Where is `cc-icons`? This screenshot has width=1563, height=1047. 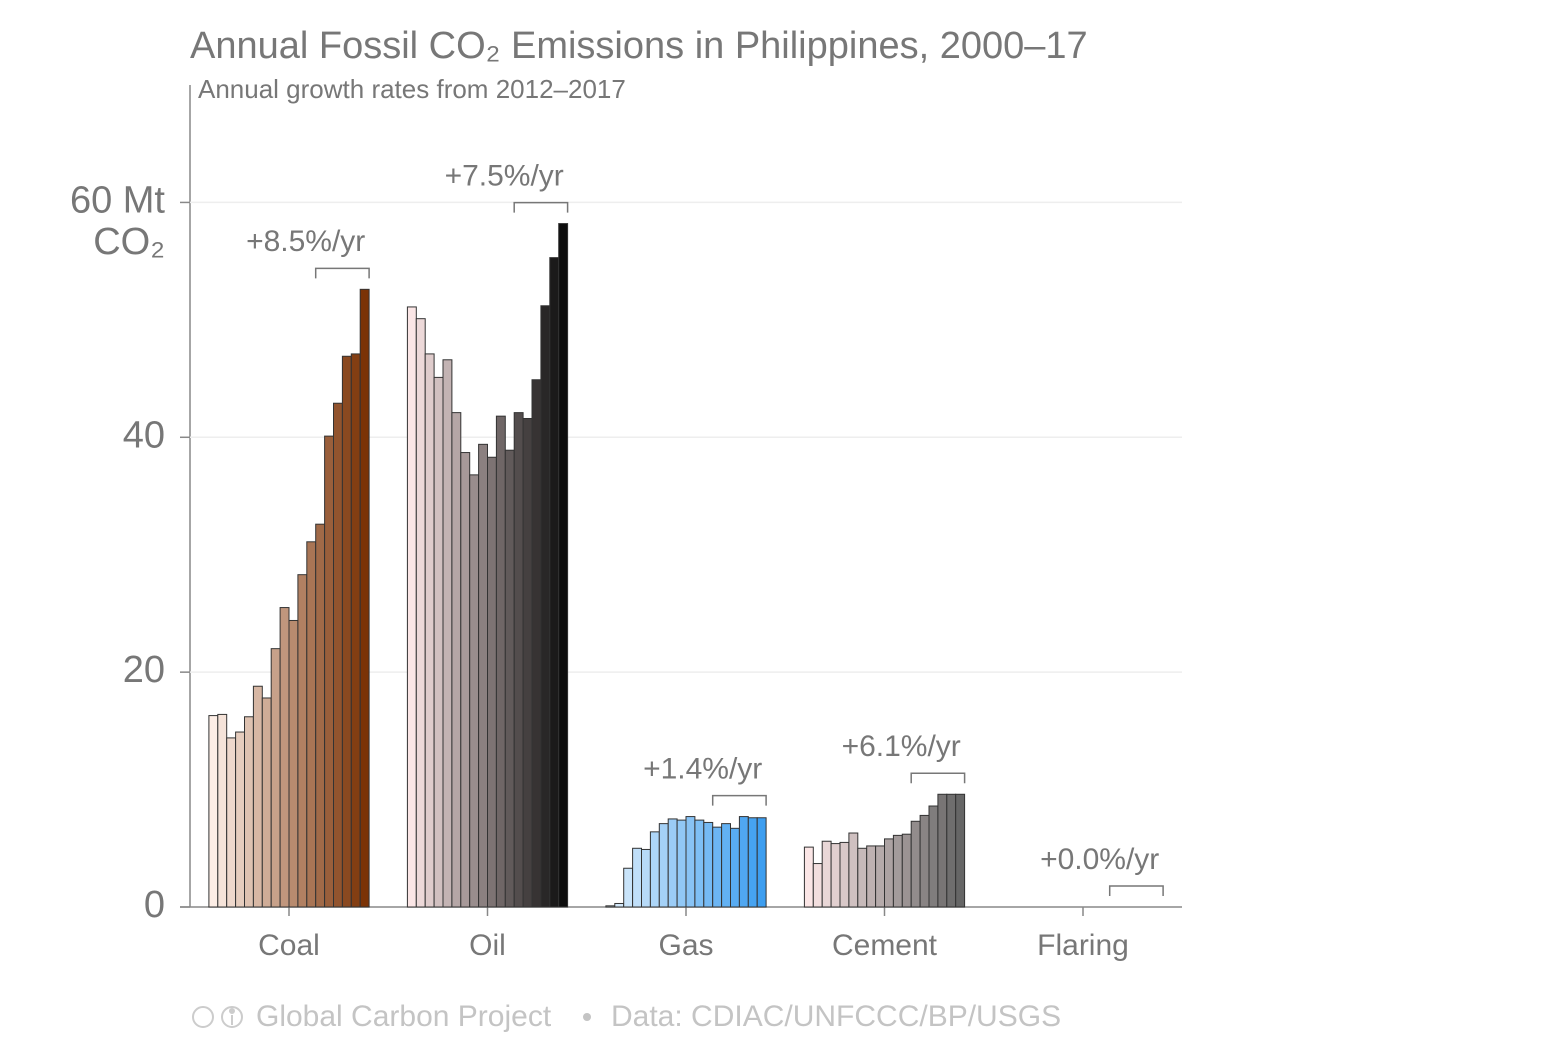 cc-icons is located at coordinates (217, 1017).